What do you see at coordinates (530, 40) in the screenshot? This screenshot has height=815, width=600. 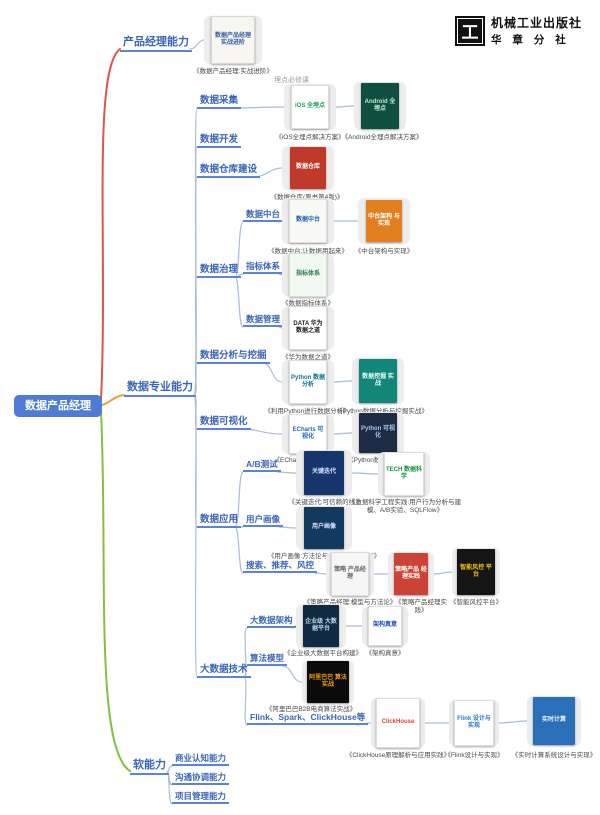 I see `publisher-branch: 华 章 分 社` at bounding box center [530, 40].